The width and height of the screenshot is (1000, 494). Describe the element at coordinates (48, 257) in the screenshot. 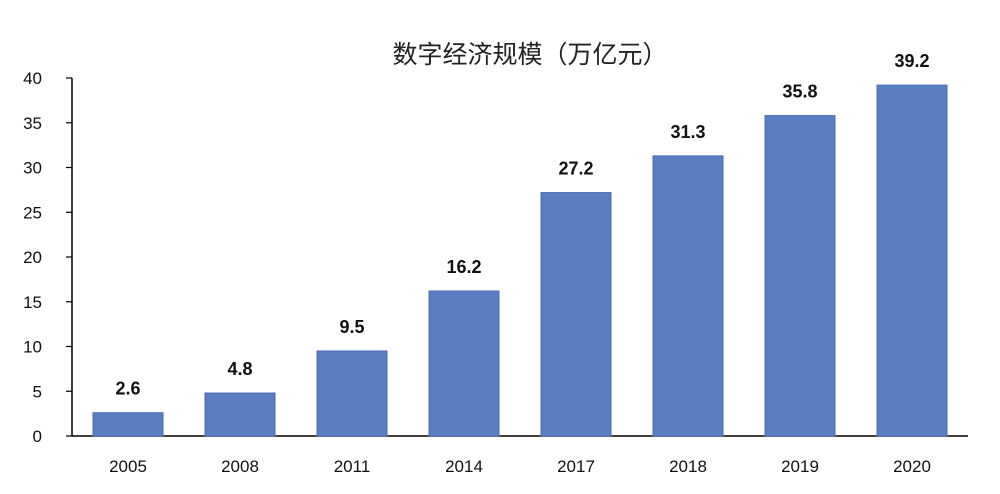

I see `y-axis: 0 5 10 15 20 25 30 35 40` at that location.